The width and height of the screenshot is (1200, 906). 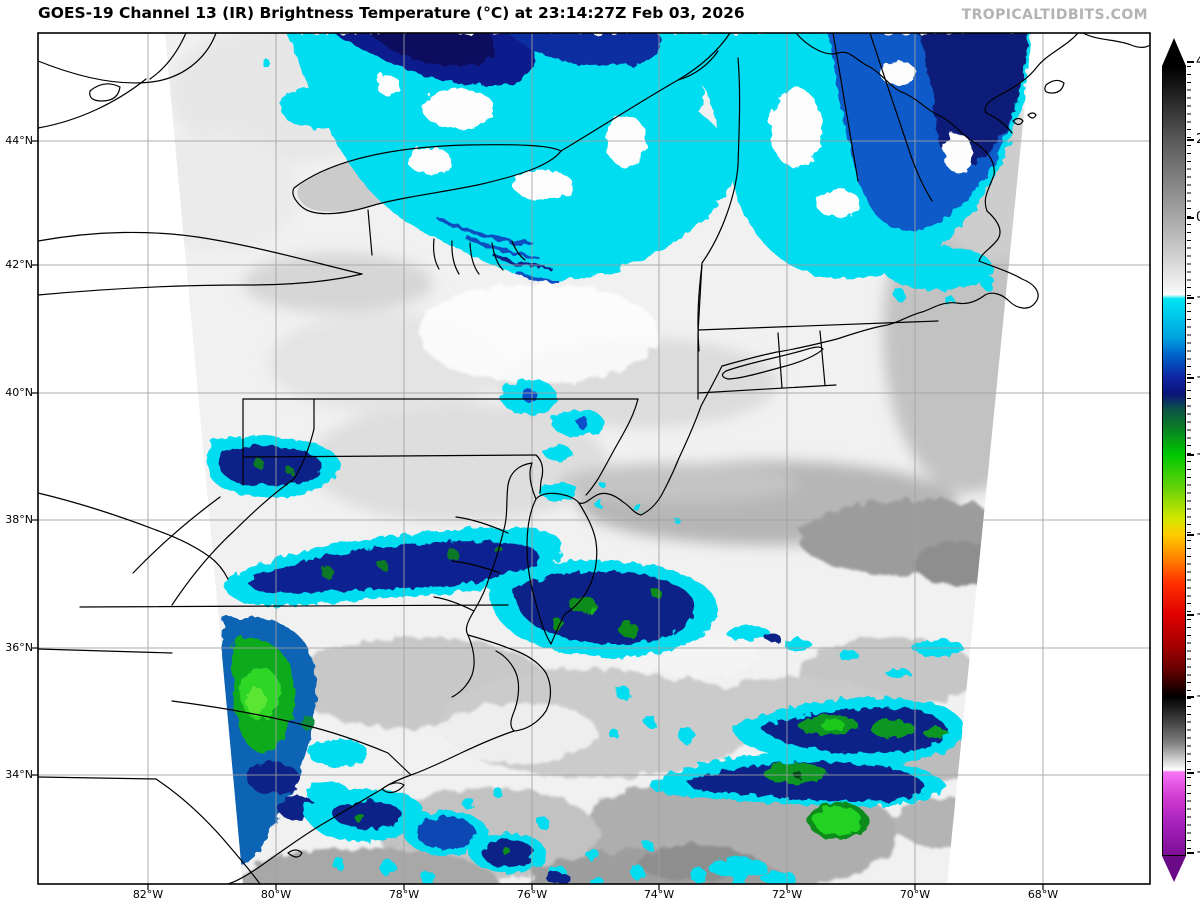 What do you see at coordinates (1198, 455) in the screenshot?
I see `colorbar-label-m40: −40` at bounding box center [1198, 455].